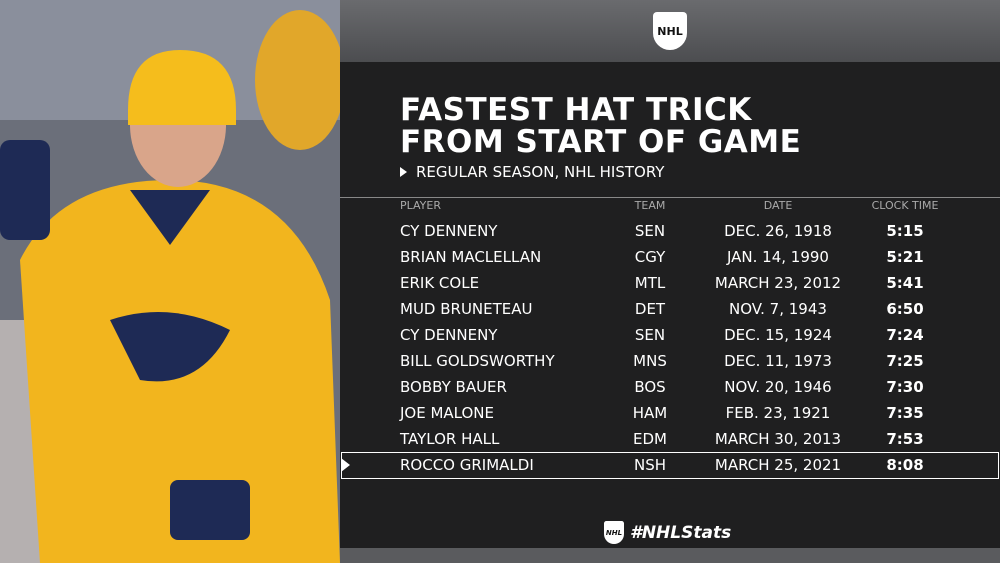 The image size is (1000, 563). Describe the element at coordinates (650, 439) in the screenshot. I see `team-cell: EDM` at that location.